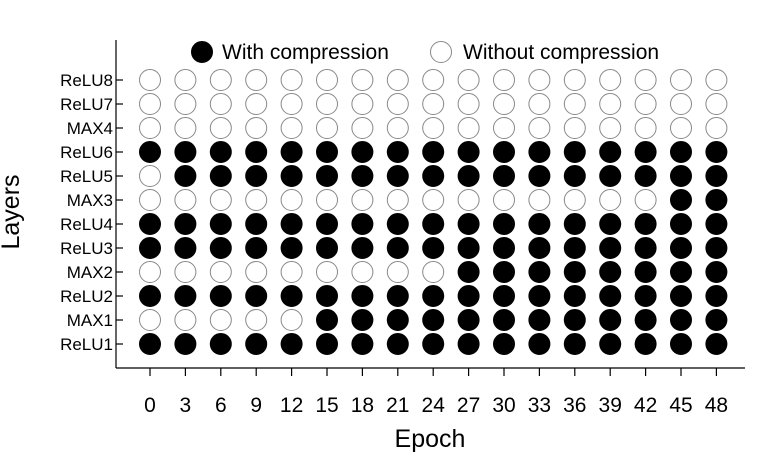 This screenshot has width=778, height=474. I want to click on y-tick-label-relu5: ReLU5, so click(86, 176).